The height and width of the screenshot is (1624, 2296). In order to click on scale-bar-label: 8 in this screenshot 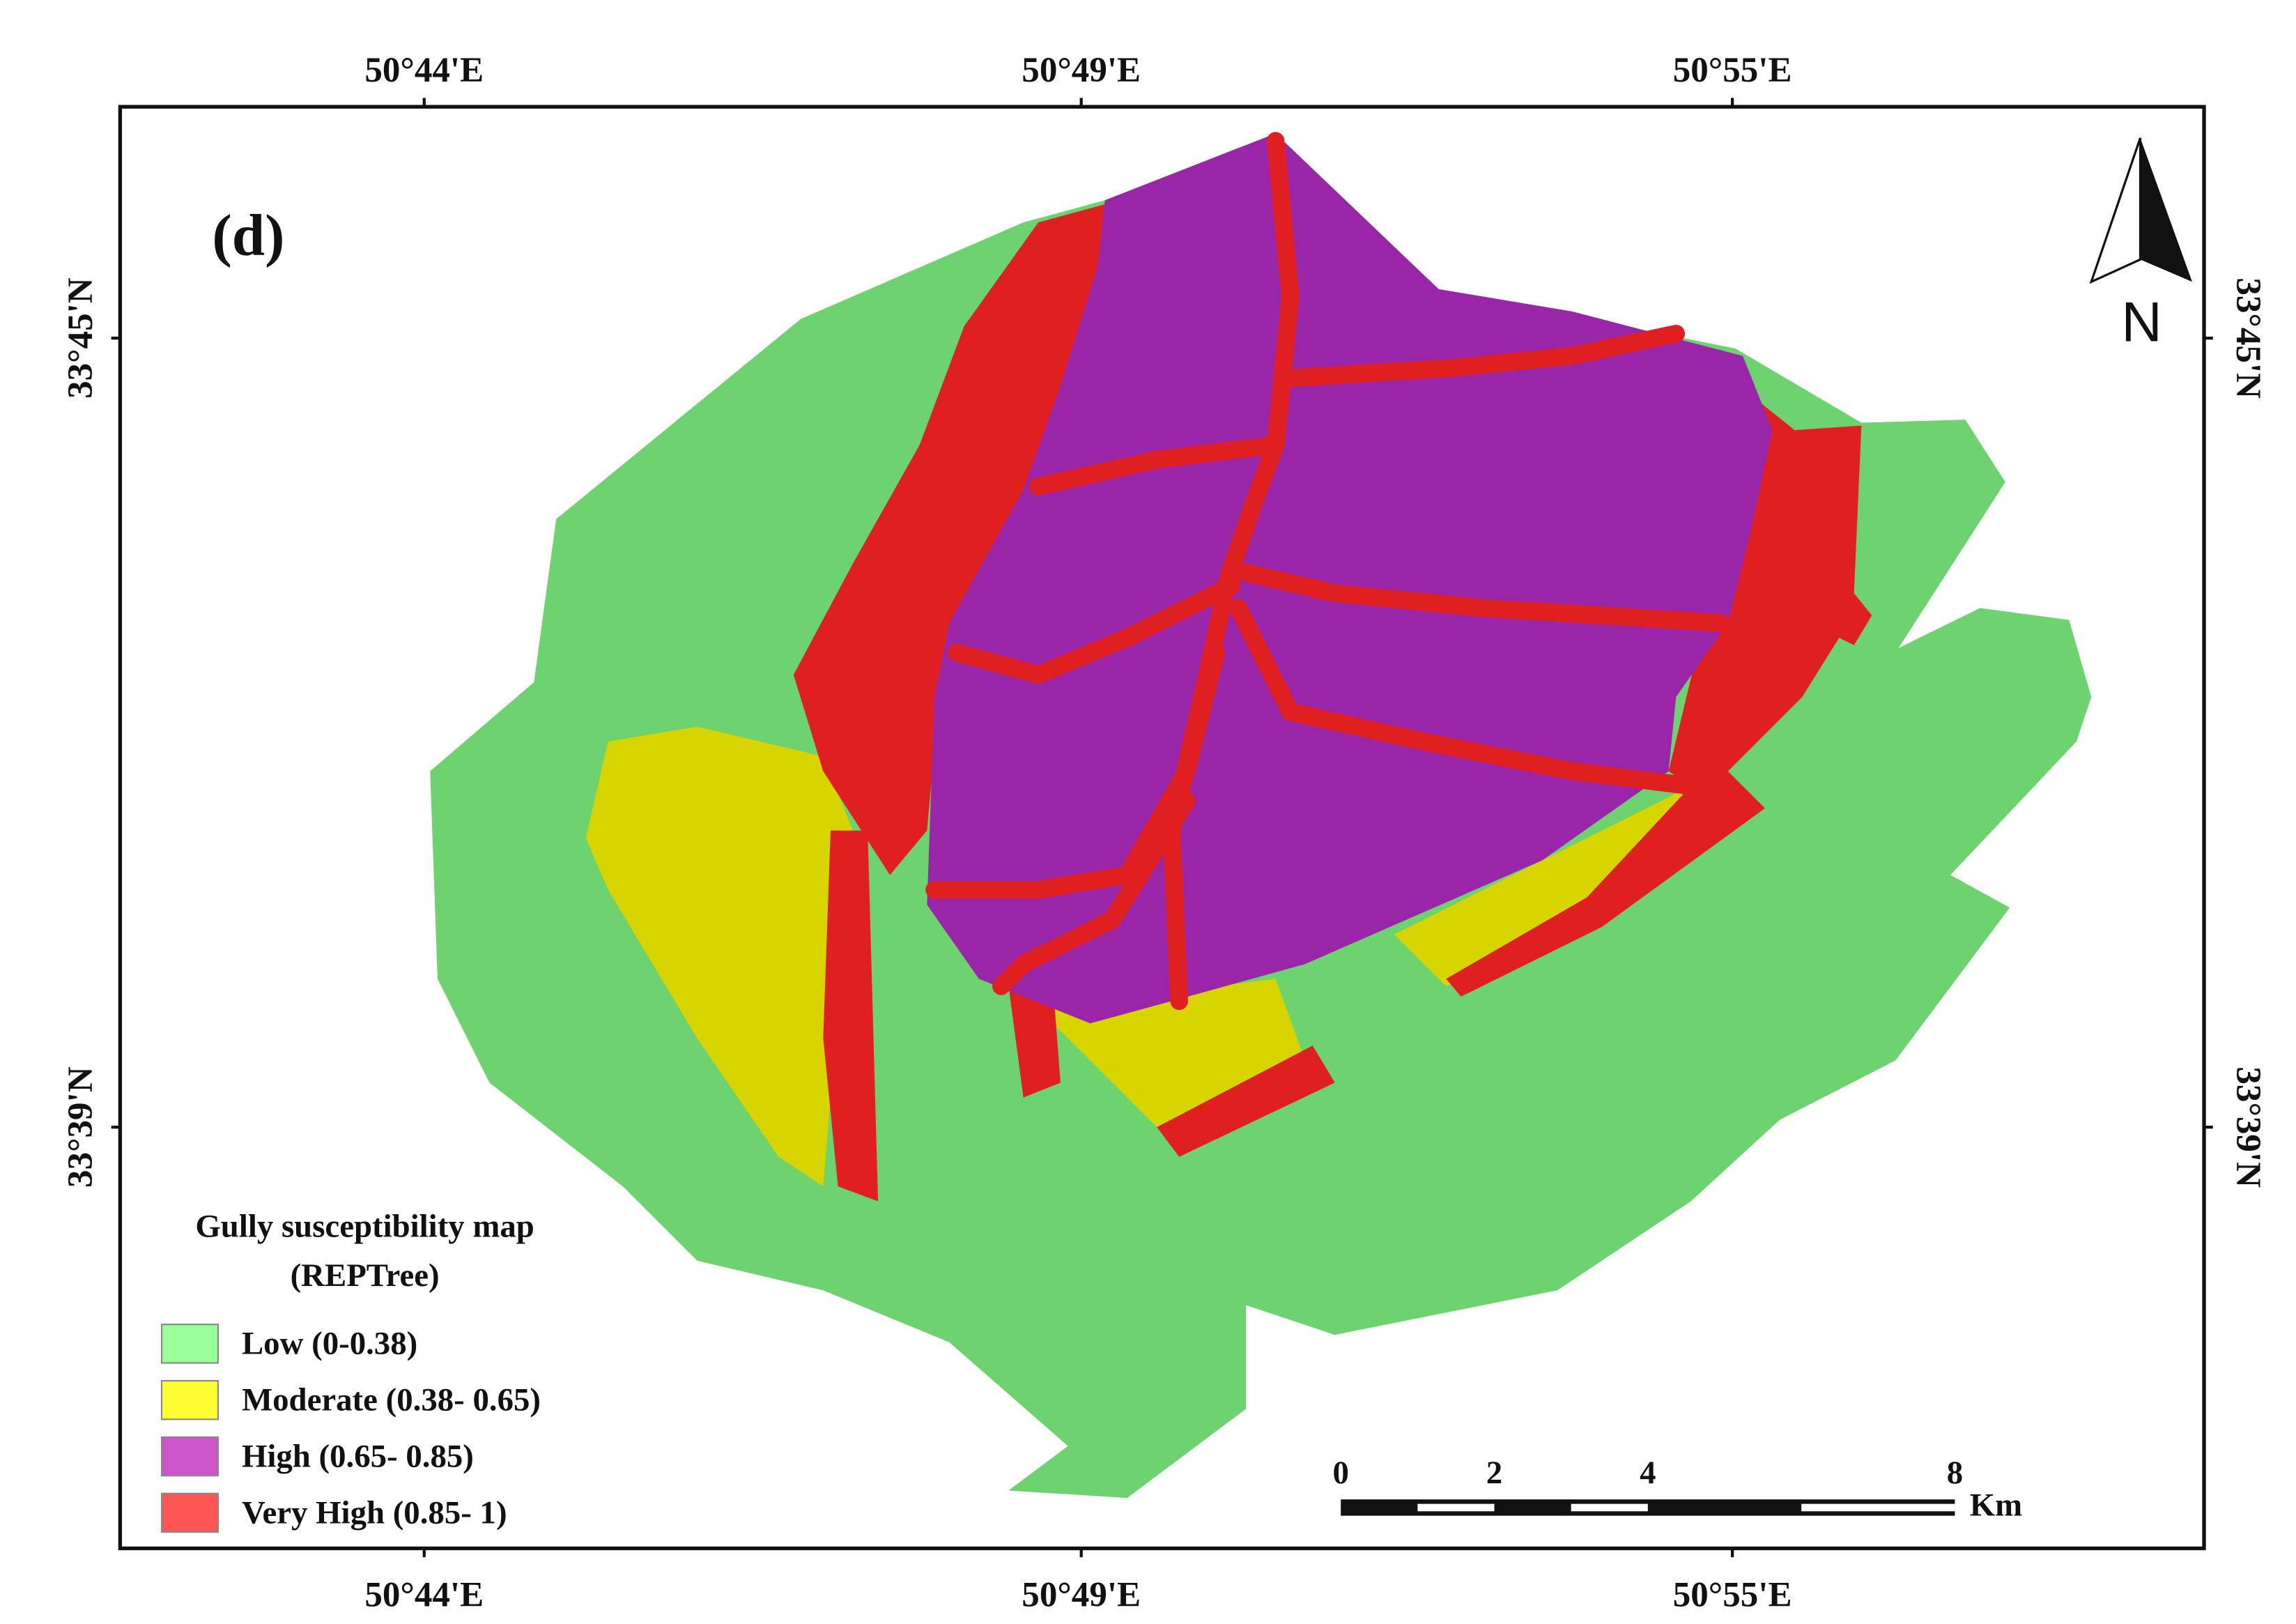, I will do `click(1955, 1473)`.